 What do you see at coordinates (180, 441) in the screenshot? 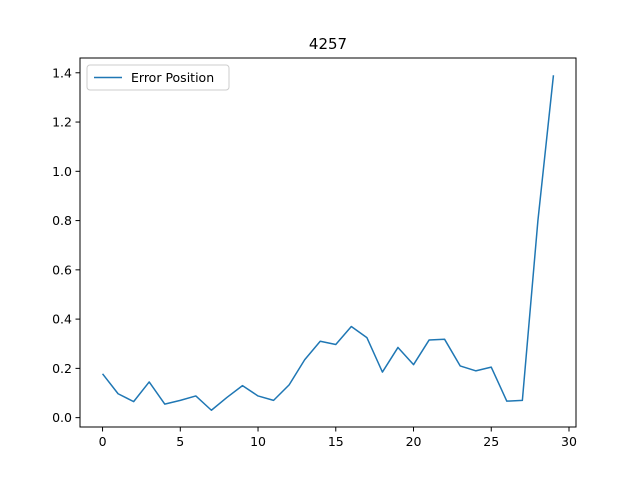
I see `x-tick-label: 5` at bounding box center [180, 441].